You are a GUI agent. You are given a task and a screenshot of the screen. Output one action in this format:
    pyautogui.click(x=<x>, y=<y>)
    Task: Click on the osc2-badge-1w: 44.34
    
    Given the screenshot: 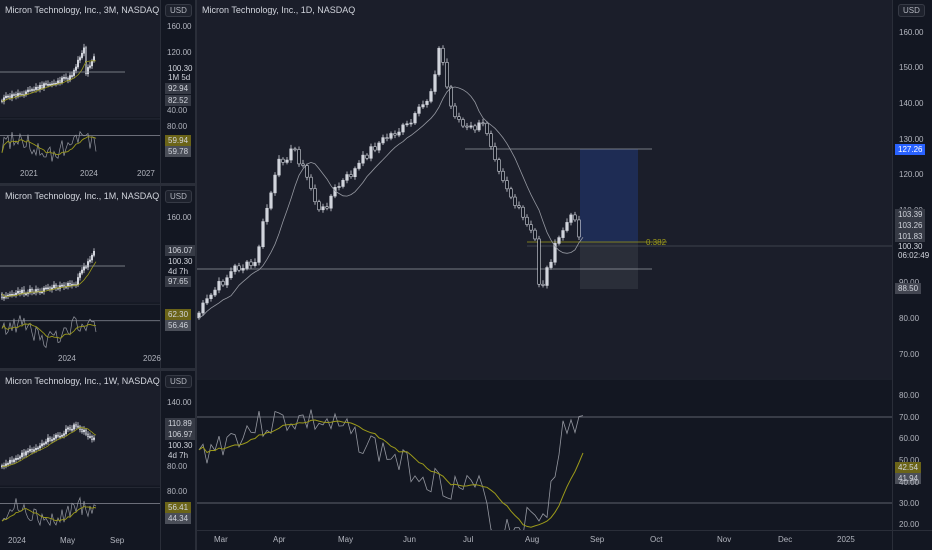 What is the action you would take?
    pyautogui.click(x=178, y=518)
    